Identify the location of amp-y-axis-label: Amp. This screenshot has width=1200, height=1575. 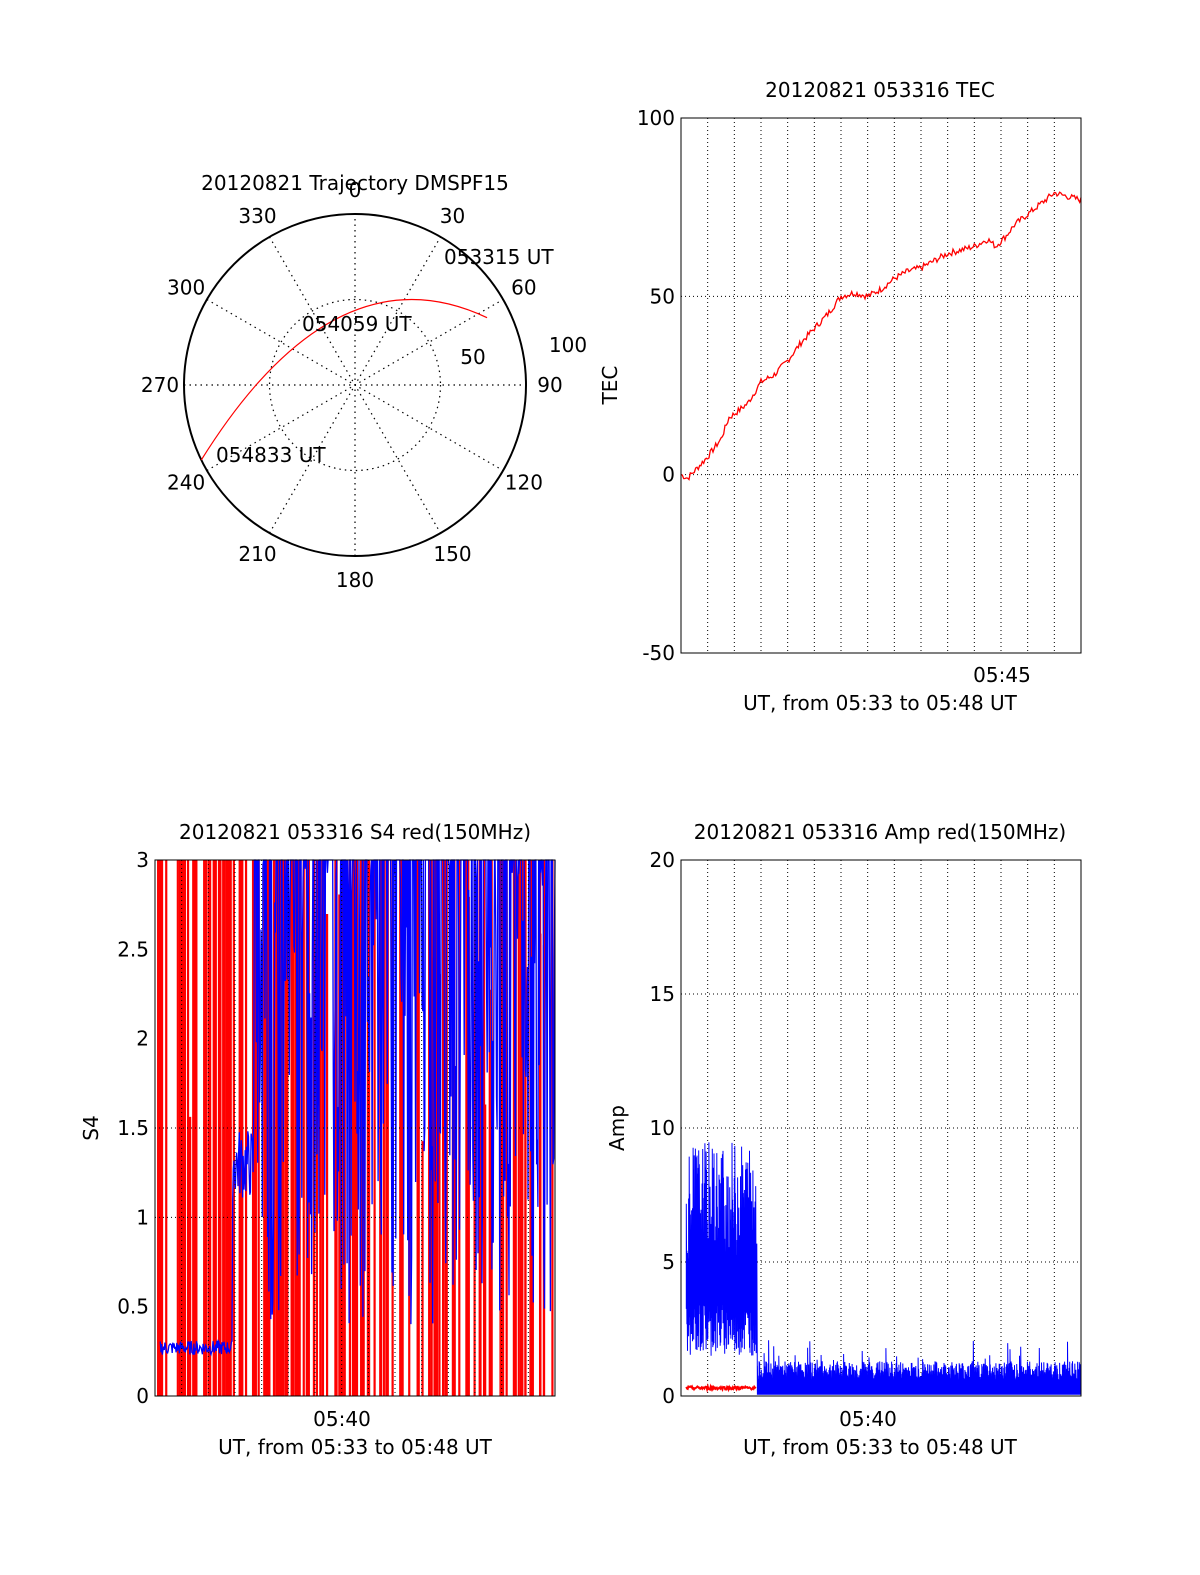
(617, 1128).